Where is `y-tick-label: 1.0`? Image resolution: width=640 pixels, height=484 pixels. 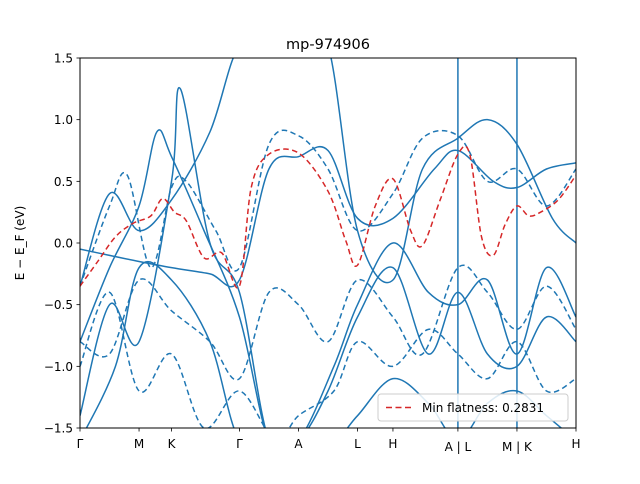 y-tick-label: 1.0 is located at coordinates (63, 120).